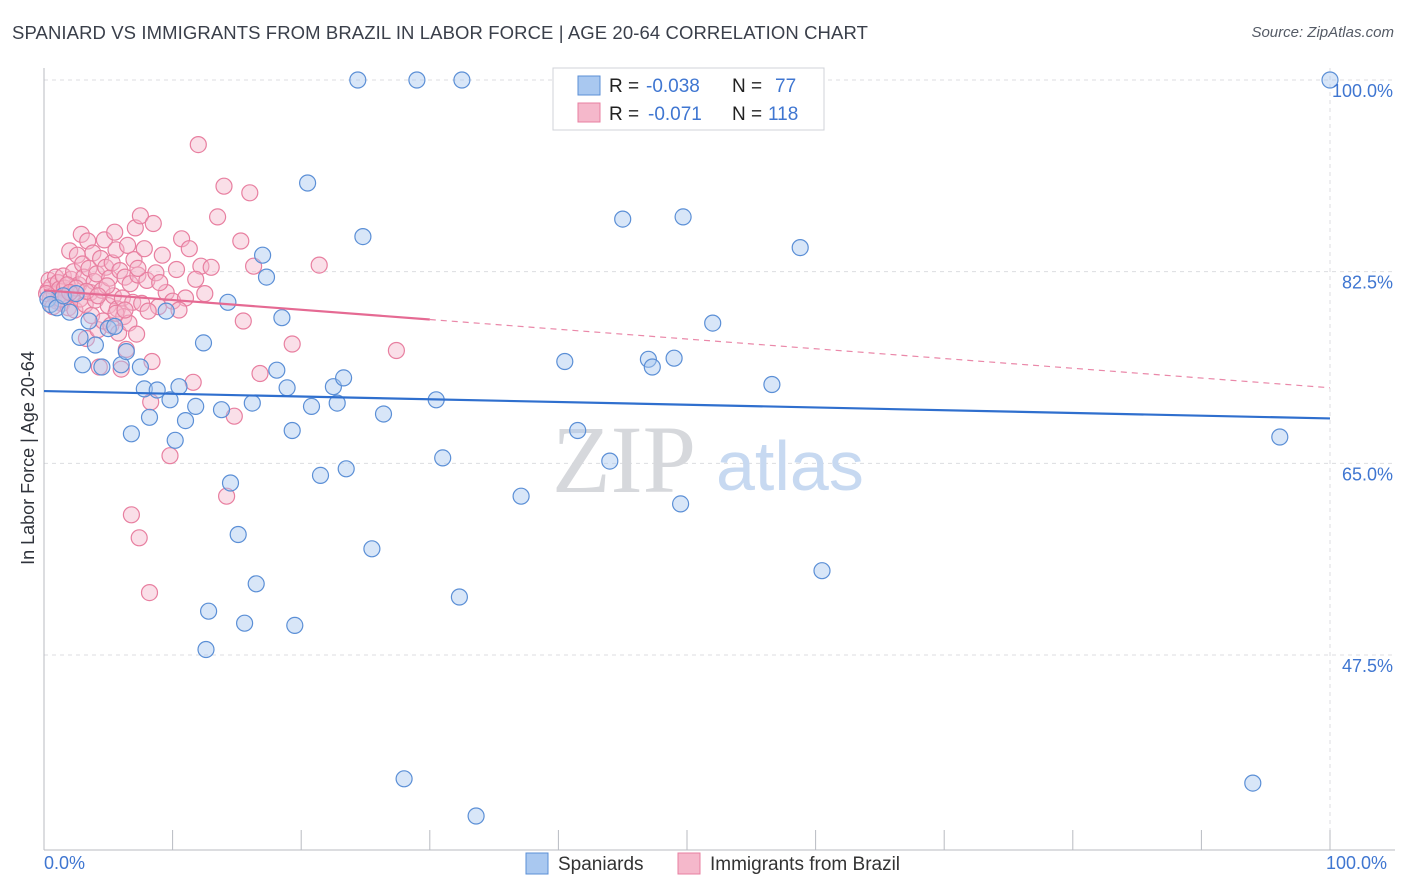 The height and width of the screenshot is (892, 1406). I want to click on legend-label-brazil: Immigrants from Brazil, so click(805, 864).